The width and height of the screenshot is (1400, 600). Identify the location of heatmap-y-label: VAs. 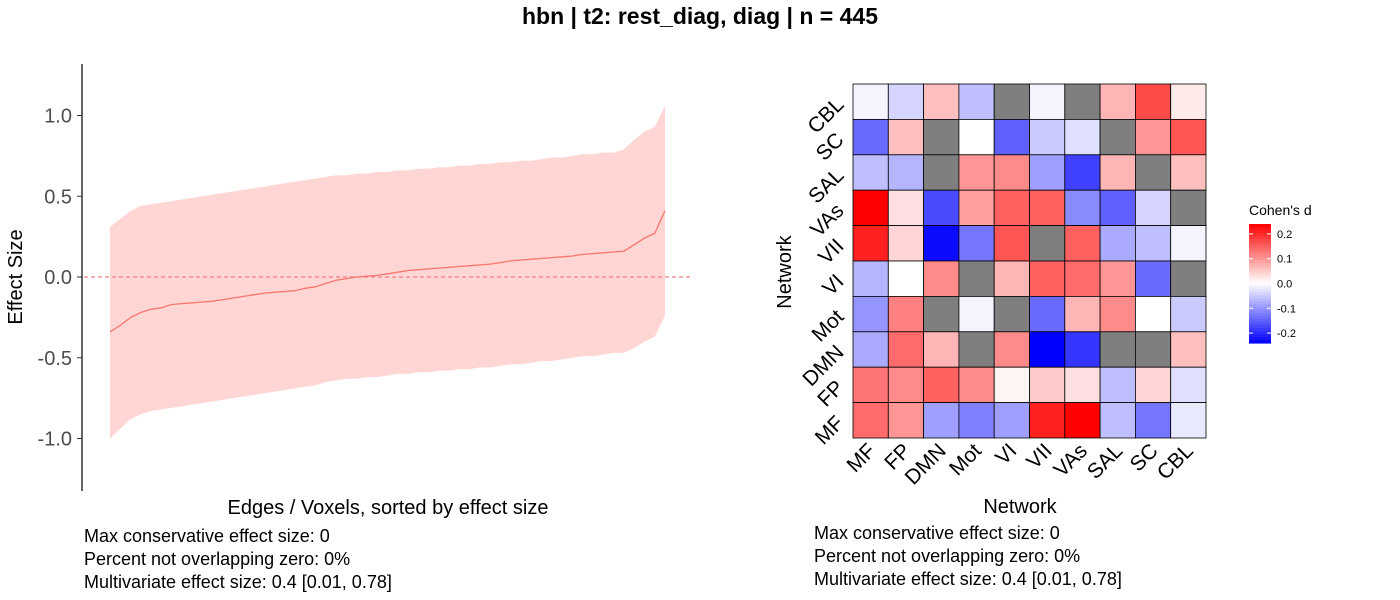
(827, 220).